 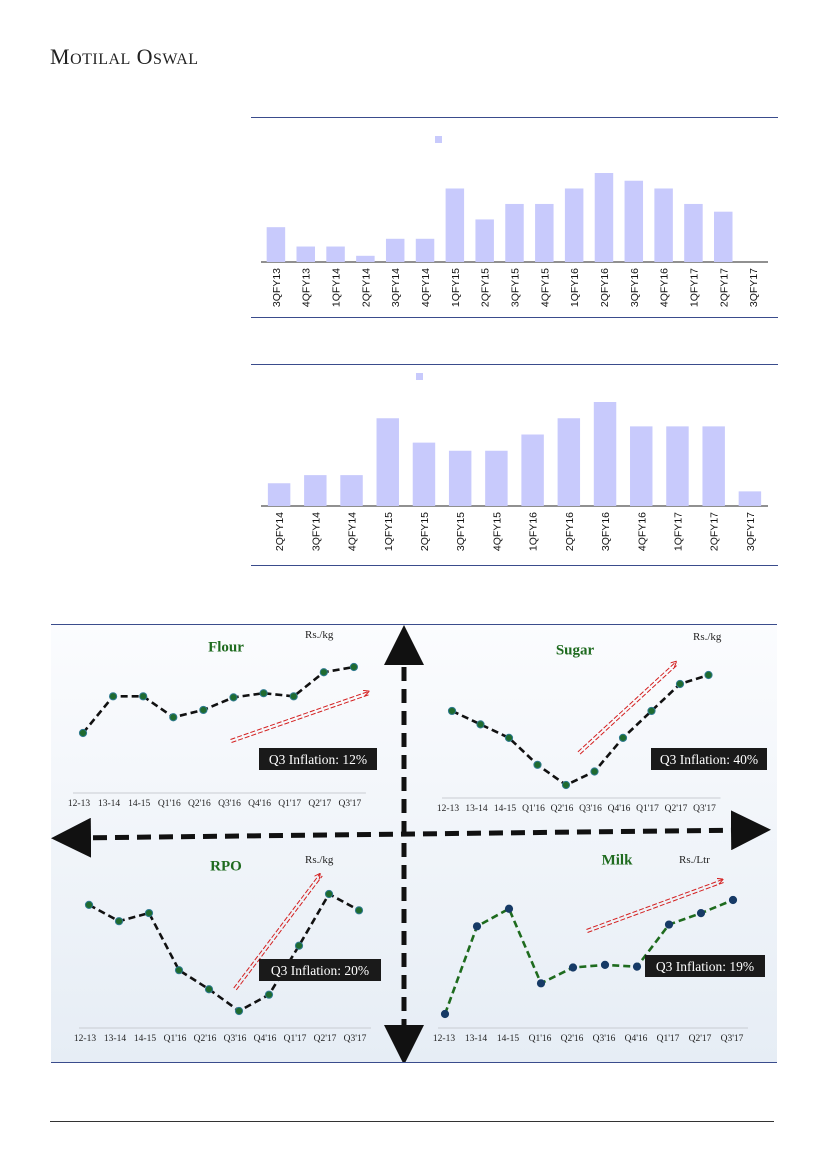 What do you see at coordinates (169, 804) in the screenshot?
I see `x-tick-label: Q1'16` at bounding box center [169, 804].